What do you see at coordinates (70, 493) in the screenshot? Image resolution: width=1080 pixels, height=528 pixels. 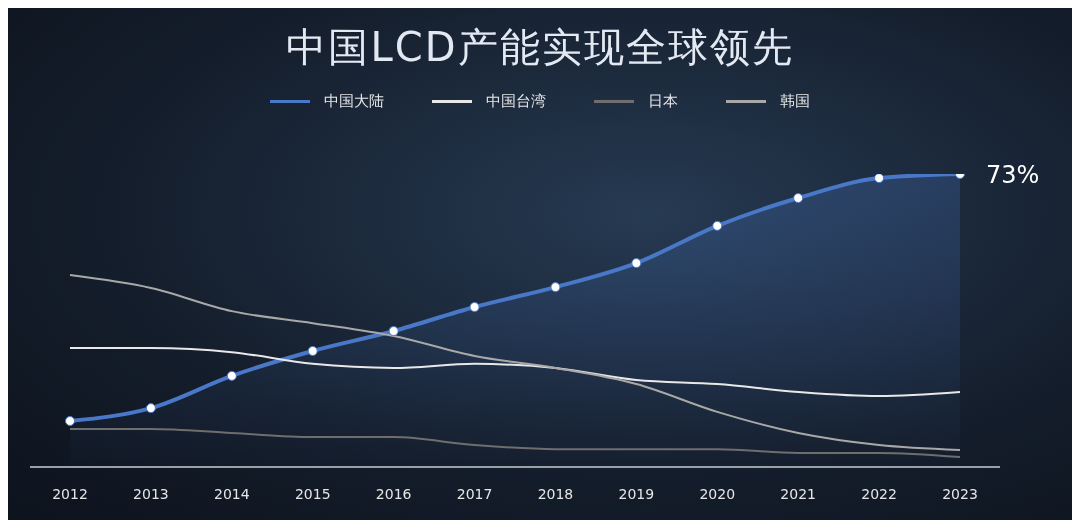 I see `x-tick-label: 2012` at bounding box center [70, 493].